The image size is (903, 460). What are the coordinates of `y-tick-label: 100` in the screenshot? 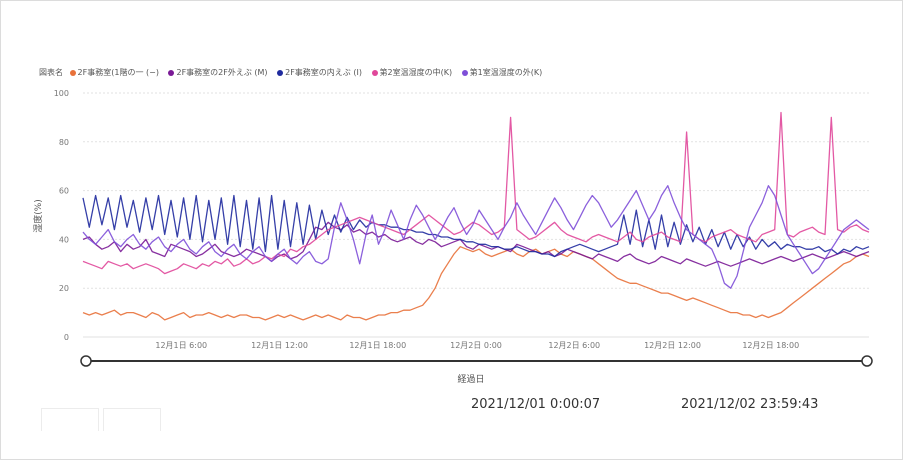 It's located at (61, 93).